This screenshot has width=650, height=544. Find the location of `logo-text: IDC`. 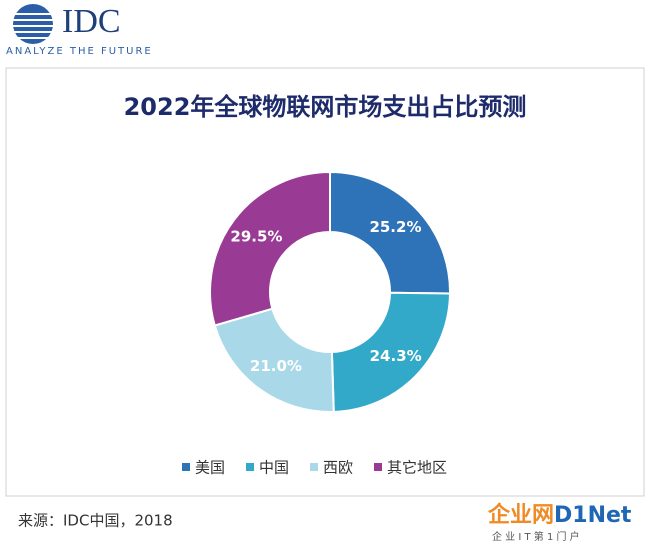

logo-text: IDC is located at coordinates (91, 21).